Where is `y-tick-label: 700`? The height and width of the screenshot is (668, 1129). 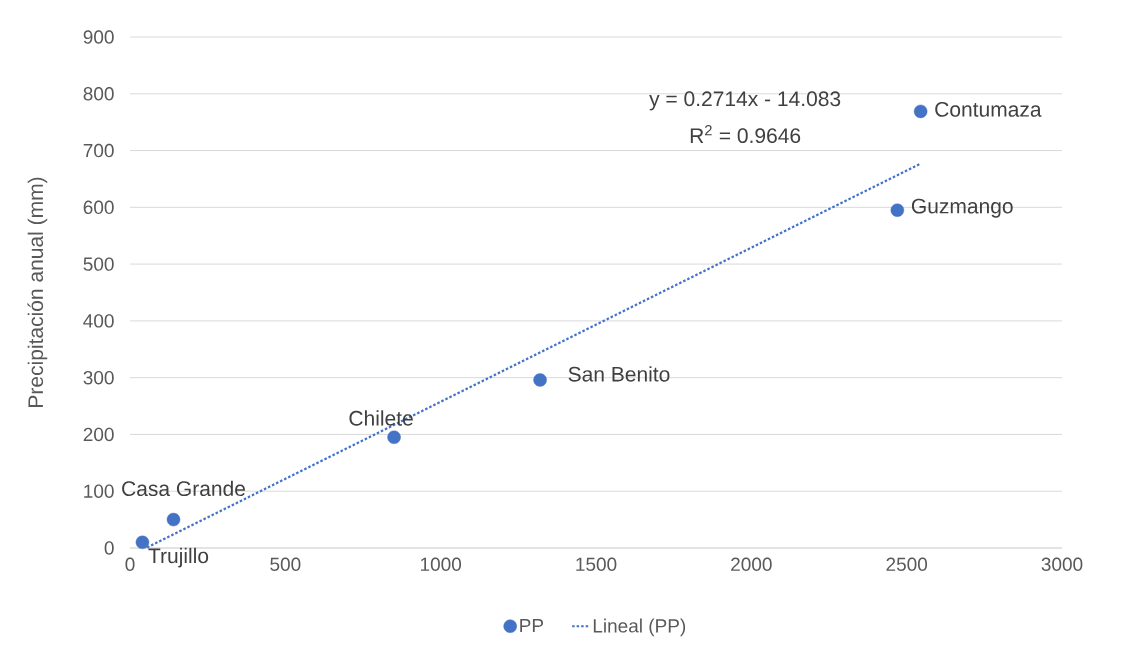 y-tick-label: 700 is located at coordinates (98, 150).